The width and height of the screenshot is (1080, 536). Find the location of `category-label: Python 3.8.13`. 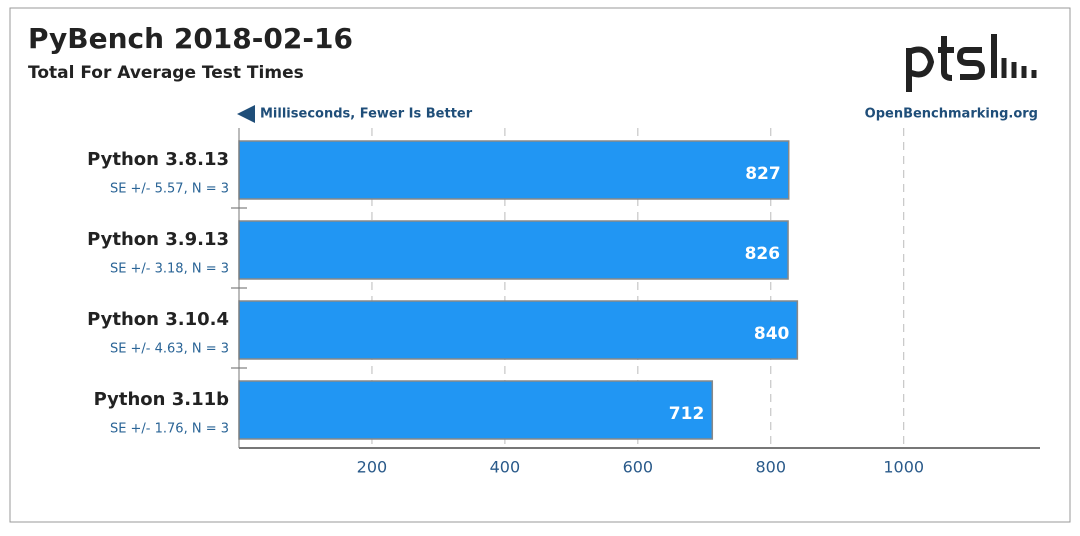

category-label: Python 3.8.13 is located at coordinates (158, 159).